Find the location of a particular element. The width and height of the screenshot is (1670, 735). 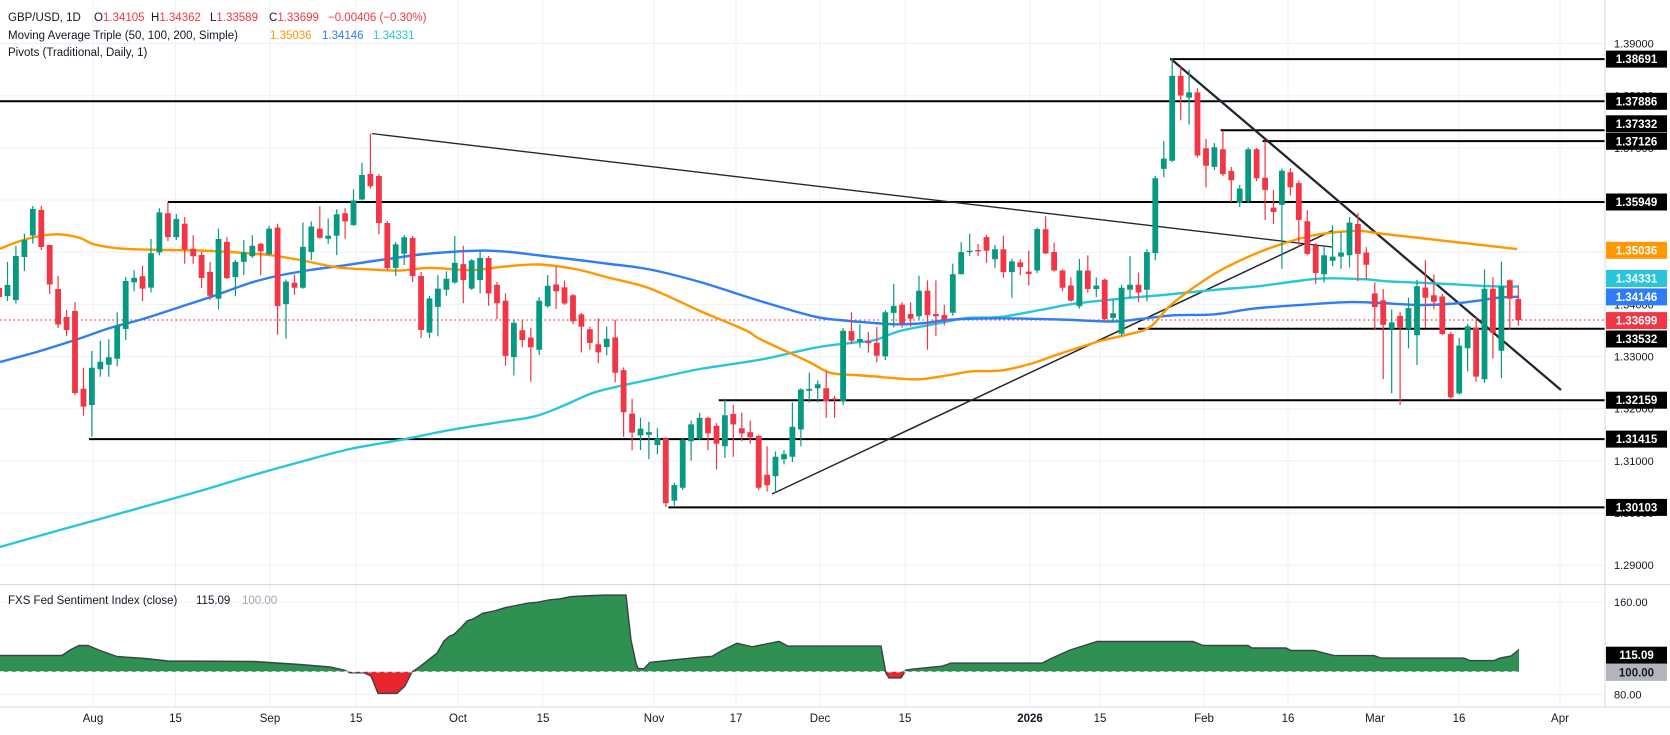

svg-text: Feb is located at coordinates (1204, 719).